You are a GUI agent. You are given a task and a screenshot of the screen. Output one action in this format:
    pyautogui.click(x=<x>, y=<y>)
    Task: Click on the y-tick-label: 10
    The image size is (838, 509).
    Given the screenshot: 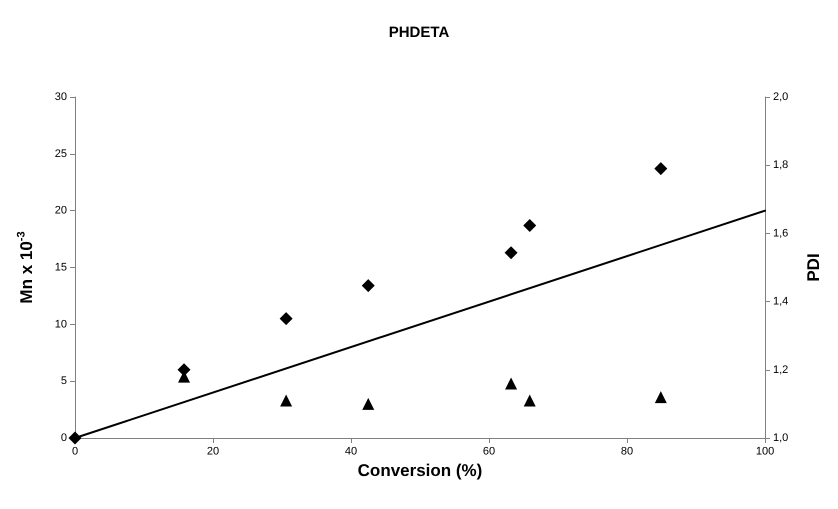 What is the action you would take?
    pyautogui.click(x=60, y=324)
    